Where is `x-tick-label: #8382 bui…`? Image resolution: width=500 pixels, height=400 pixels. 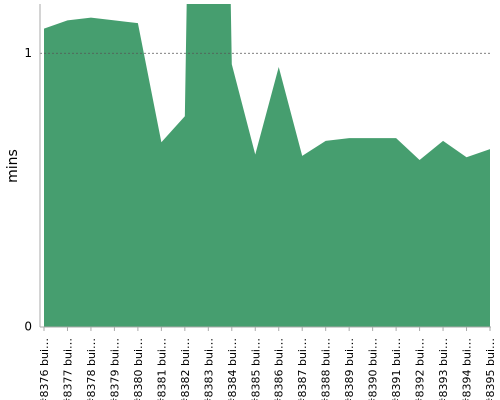 x-tick-label: #8382 bui… is located at coordinates (185, 369).